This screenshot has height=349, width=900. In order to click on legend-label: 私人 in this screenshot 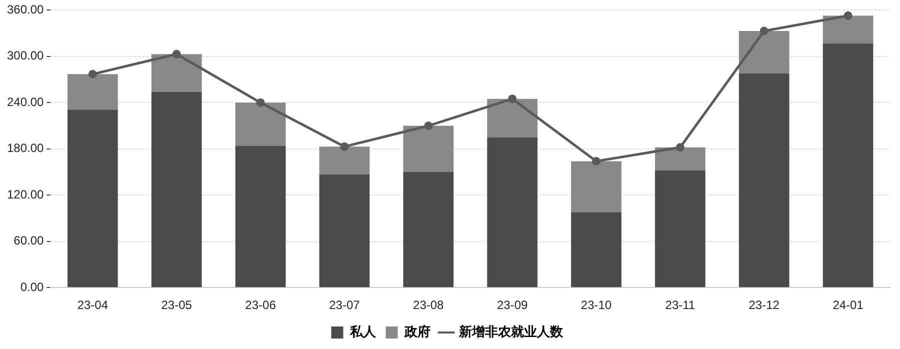, I will do `click(362, 332)`.